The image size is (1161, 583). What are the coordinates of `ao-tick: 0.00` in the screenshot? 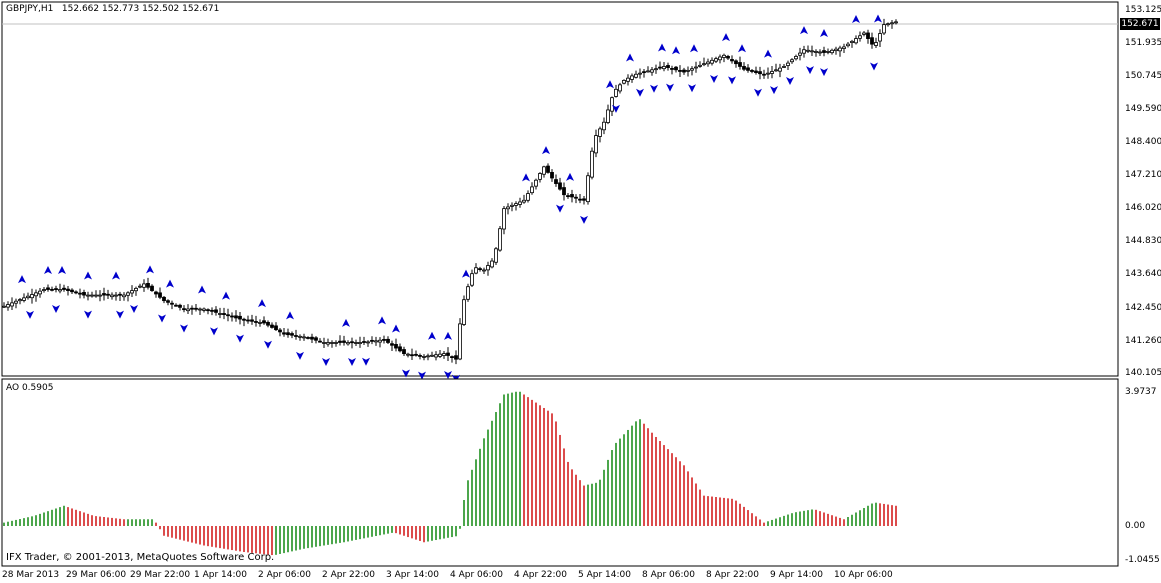 It's located at (1135, 526).